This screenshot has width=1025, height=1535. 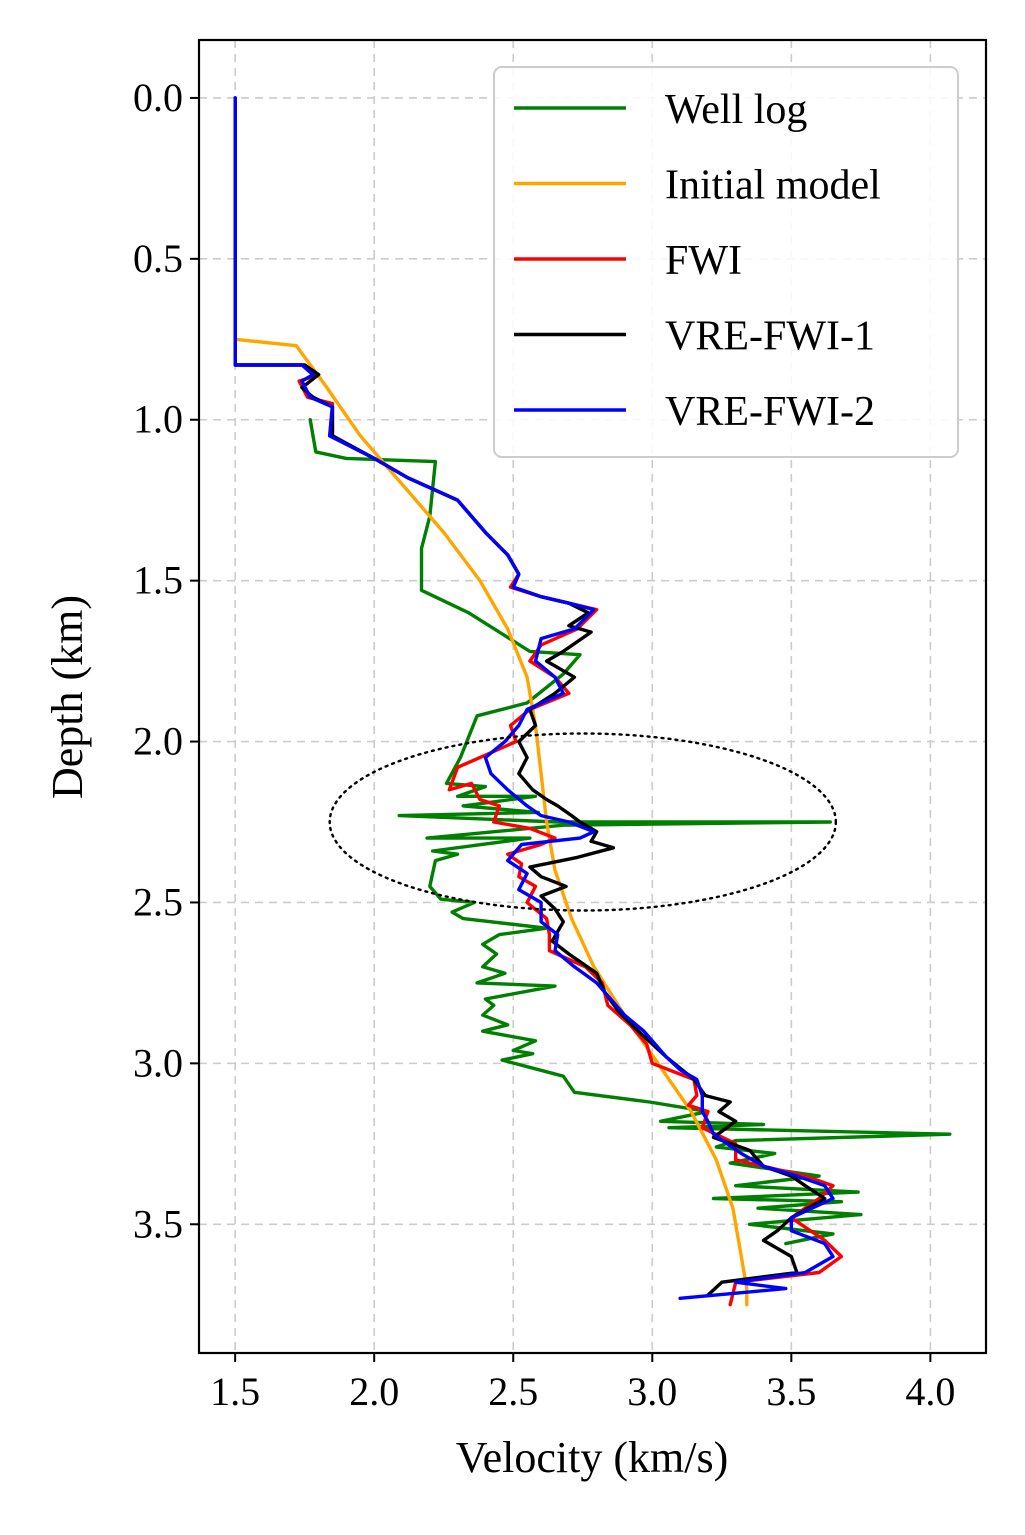 What do you see at coordinates (158, 741) in the screenshot?
I see `y-tick-label: 2.0` at bounding box center [158, 741].